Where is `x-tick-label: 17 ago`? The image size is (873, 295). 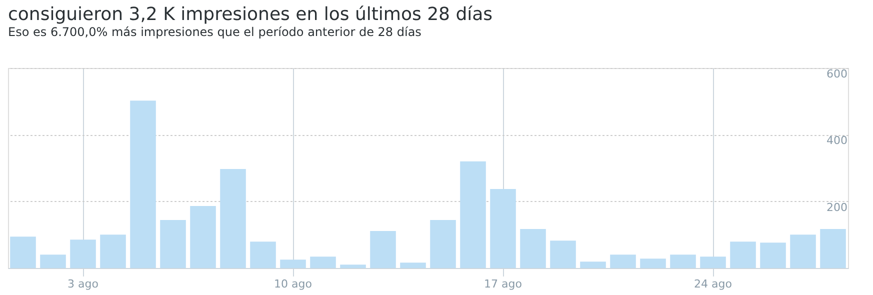 x-tick-label: 17 ago is located at coordinates (503, 284).